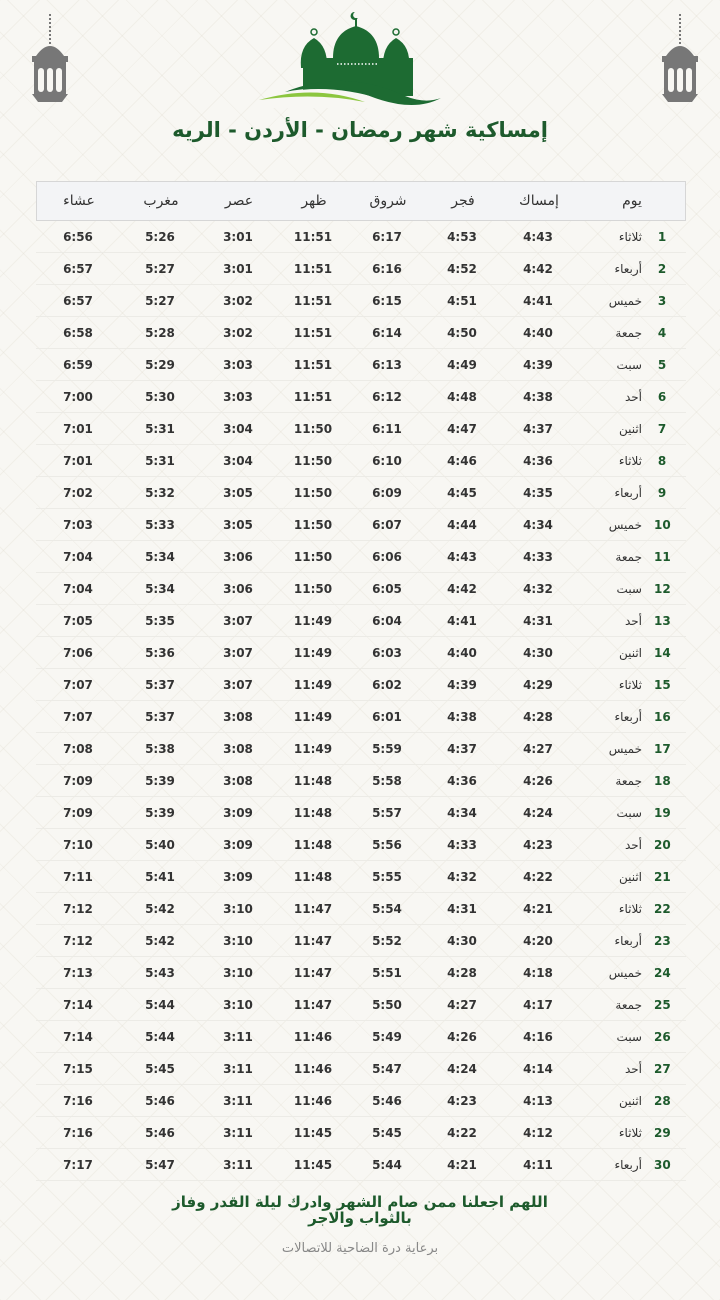 Image resolution: width=720 pixels, height=1300 pixels. What do you see at coordinates (313, 1164) in the screenshot?
I see `dhuhr-time: 11:45` at bounding box center [313, 1164].